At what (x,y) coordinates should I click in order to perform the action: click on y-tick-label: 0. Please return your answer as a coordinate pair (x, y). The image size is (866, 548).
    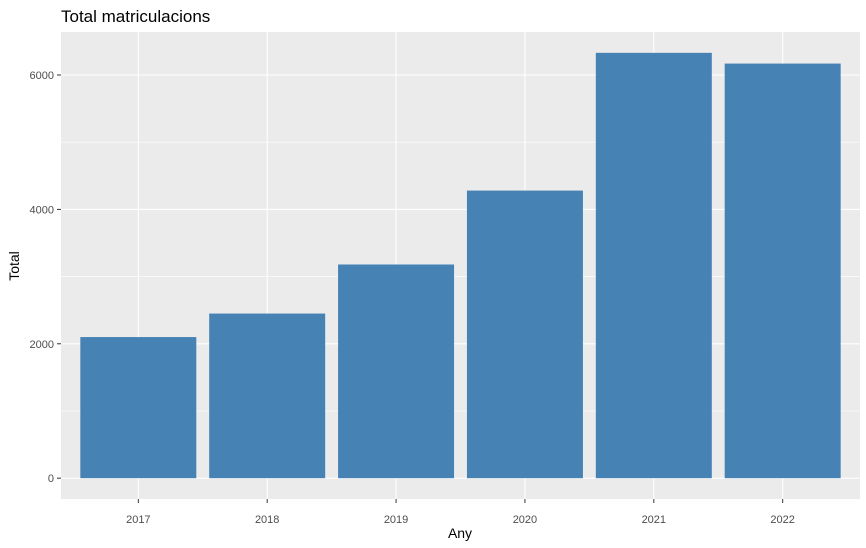
    Looking at the image, I should click on (51, 479).